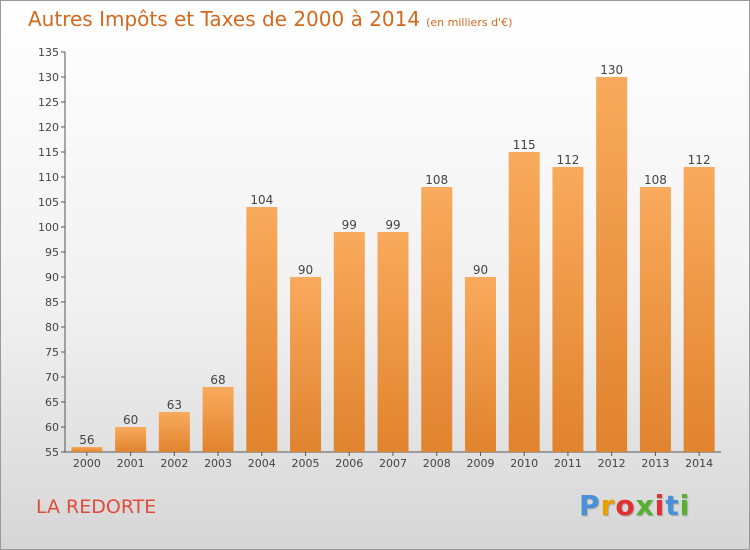 Image resolution: width=750 pixels, height=550 pixels. What do you see at coordinates (611, 70) in the screenshot?
I see `value-label-2012: 130` at bounding box center [611, 70].